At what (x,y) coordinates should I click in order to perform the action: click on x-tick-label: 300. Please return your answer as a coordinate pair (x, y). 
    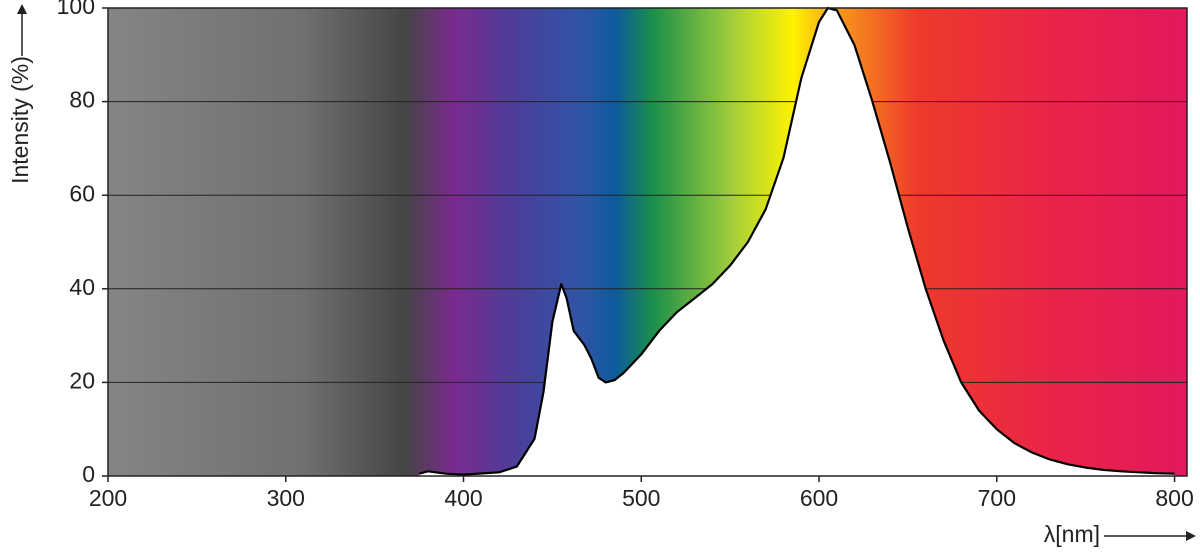
    Looking at the image, I should click on (286, 498).